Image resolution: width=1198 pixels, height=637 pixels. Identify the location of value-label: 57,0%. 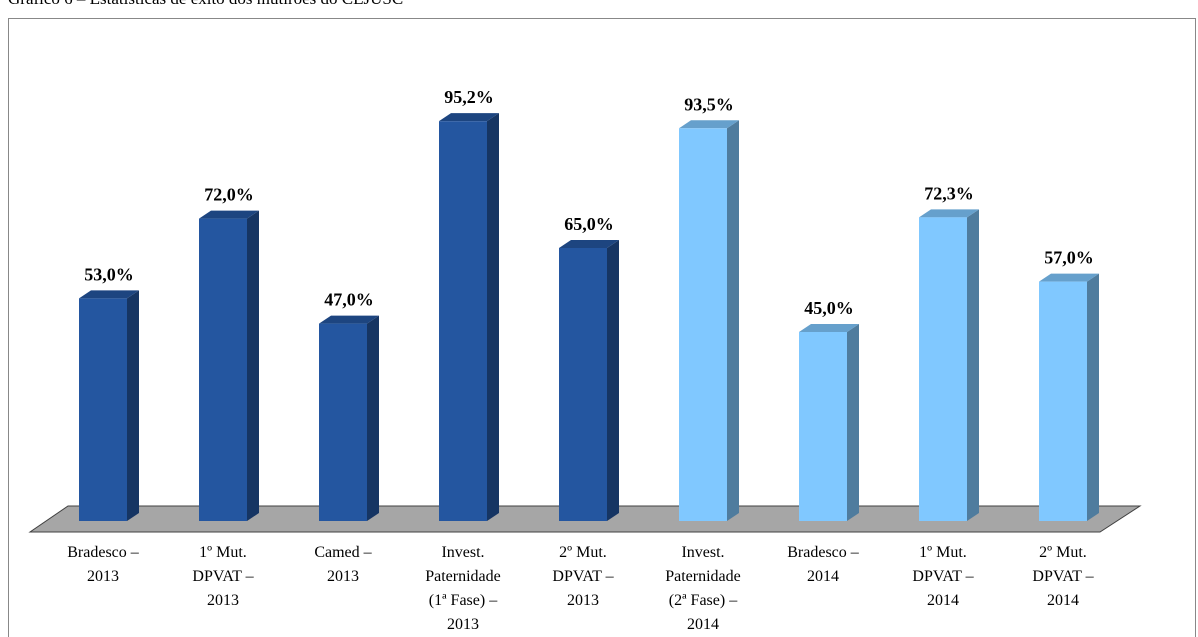
(1069, 258).